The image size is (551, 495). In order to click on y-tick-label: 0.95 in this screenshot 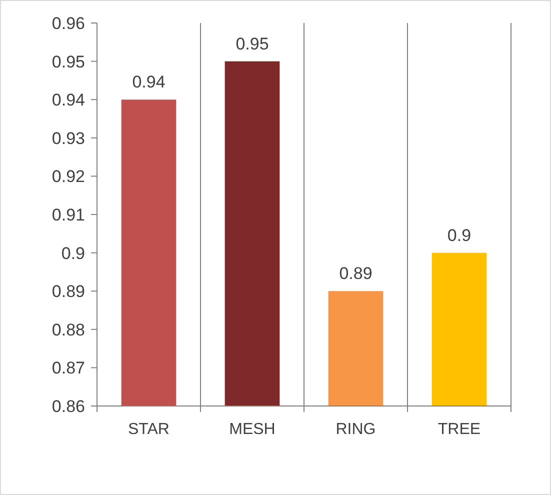, I will do `click(68, 62)`.